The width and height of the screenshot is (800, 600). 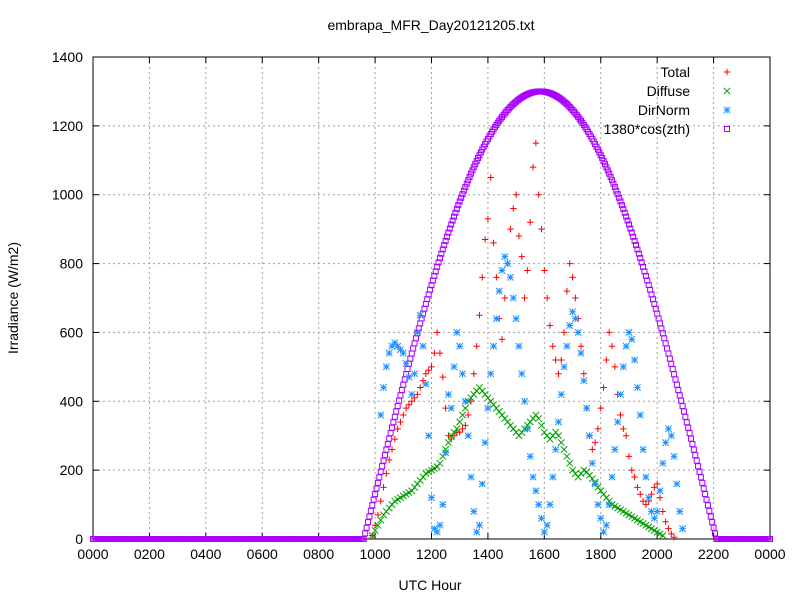 What do you see at coordinates (67, 57) in the screenshot?
I see `y-tick-label: 1400` at bounding box center [67, 57].